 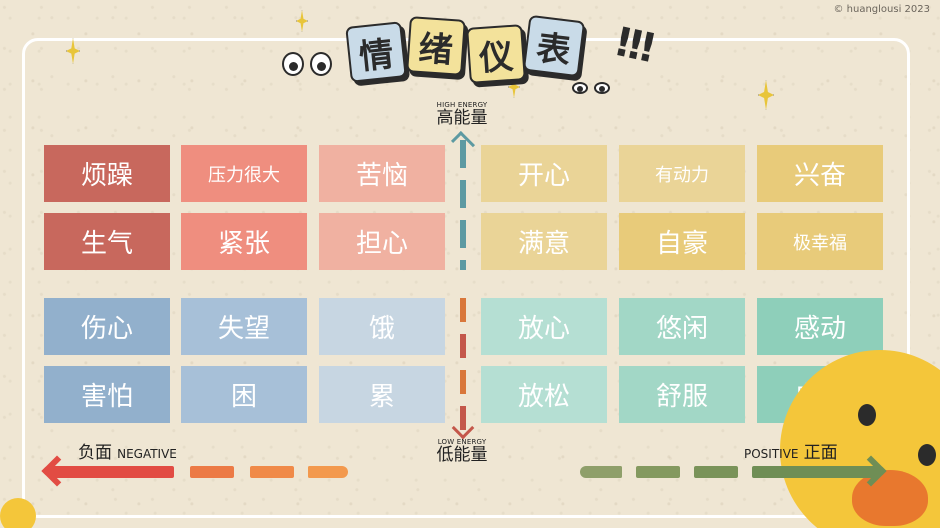 What do you see at coordinates (462, 455) in the screenshot?
I see `low-energy-zh: 低能量` at bounding box center [462, 455].